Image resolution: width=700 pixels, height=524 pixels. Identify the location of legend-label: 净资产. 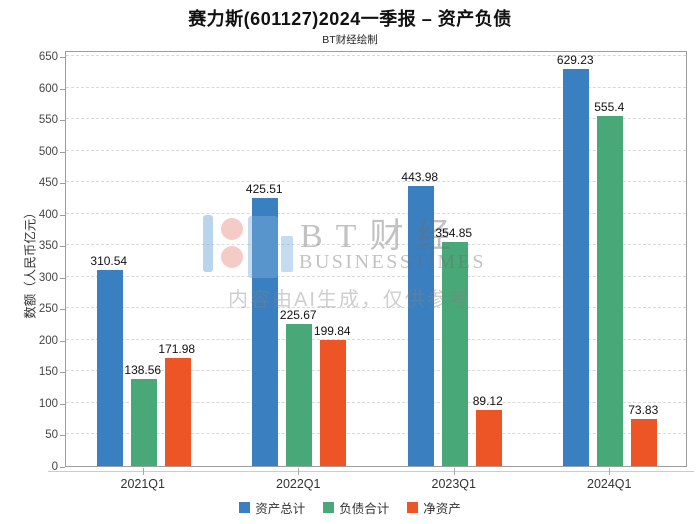
(442, 509).